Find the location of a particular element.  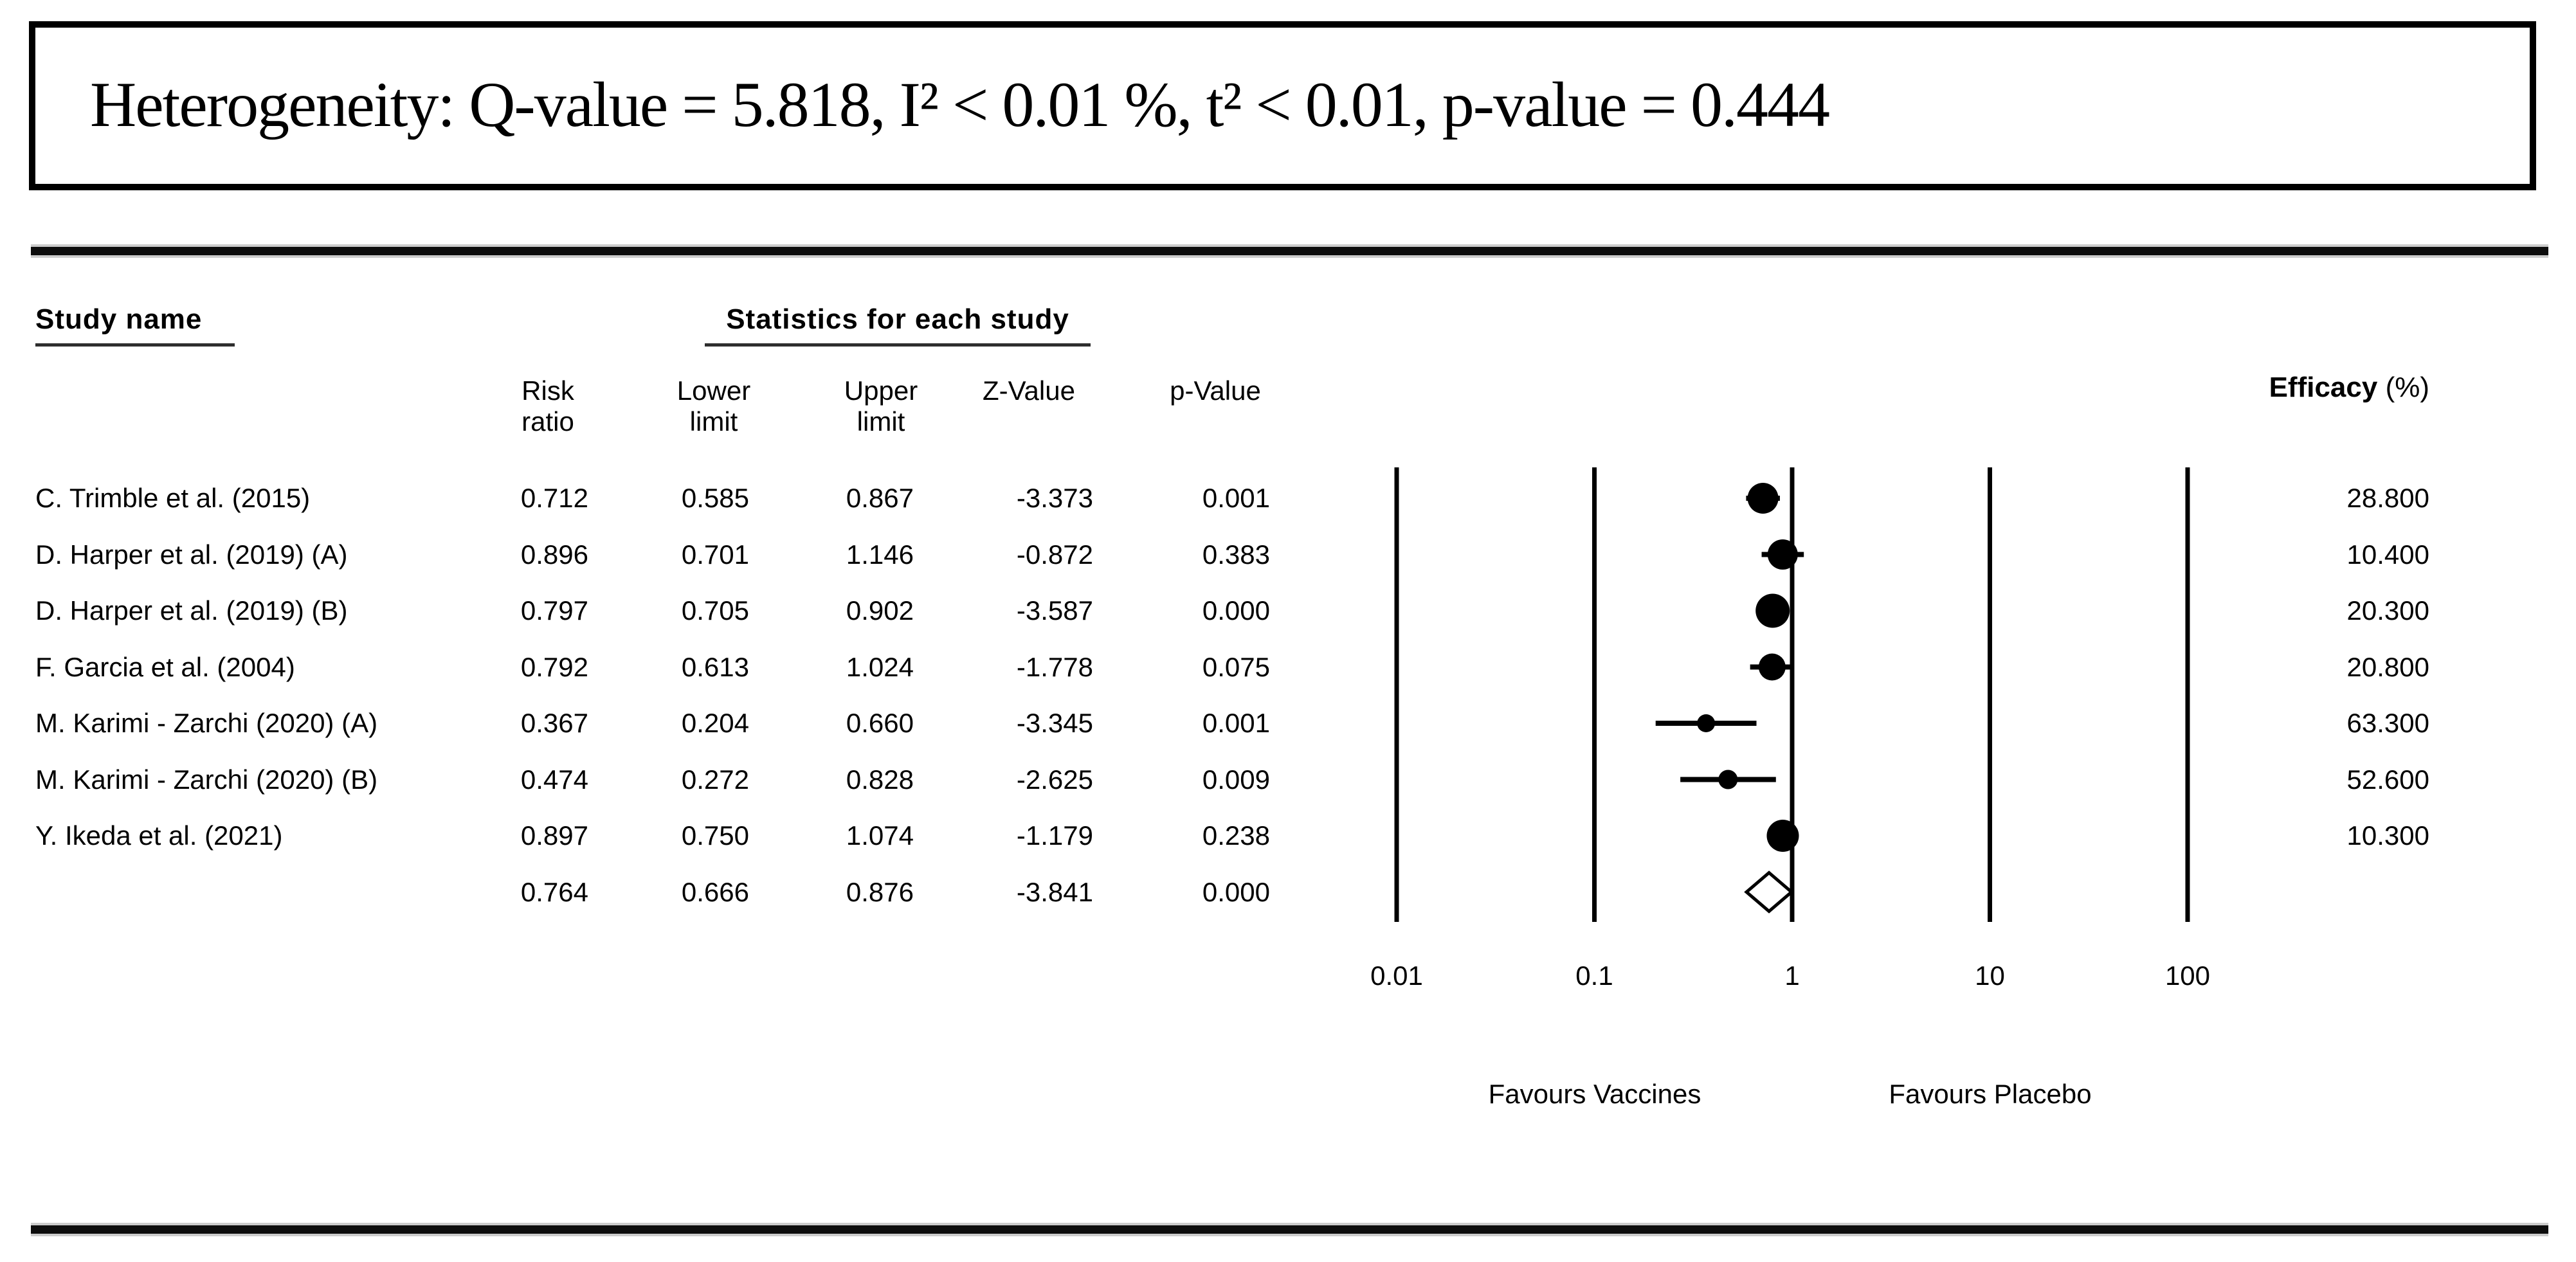

z-value: -3.587 is located at coordinates (1054, 610).